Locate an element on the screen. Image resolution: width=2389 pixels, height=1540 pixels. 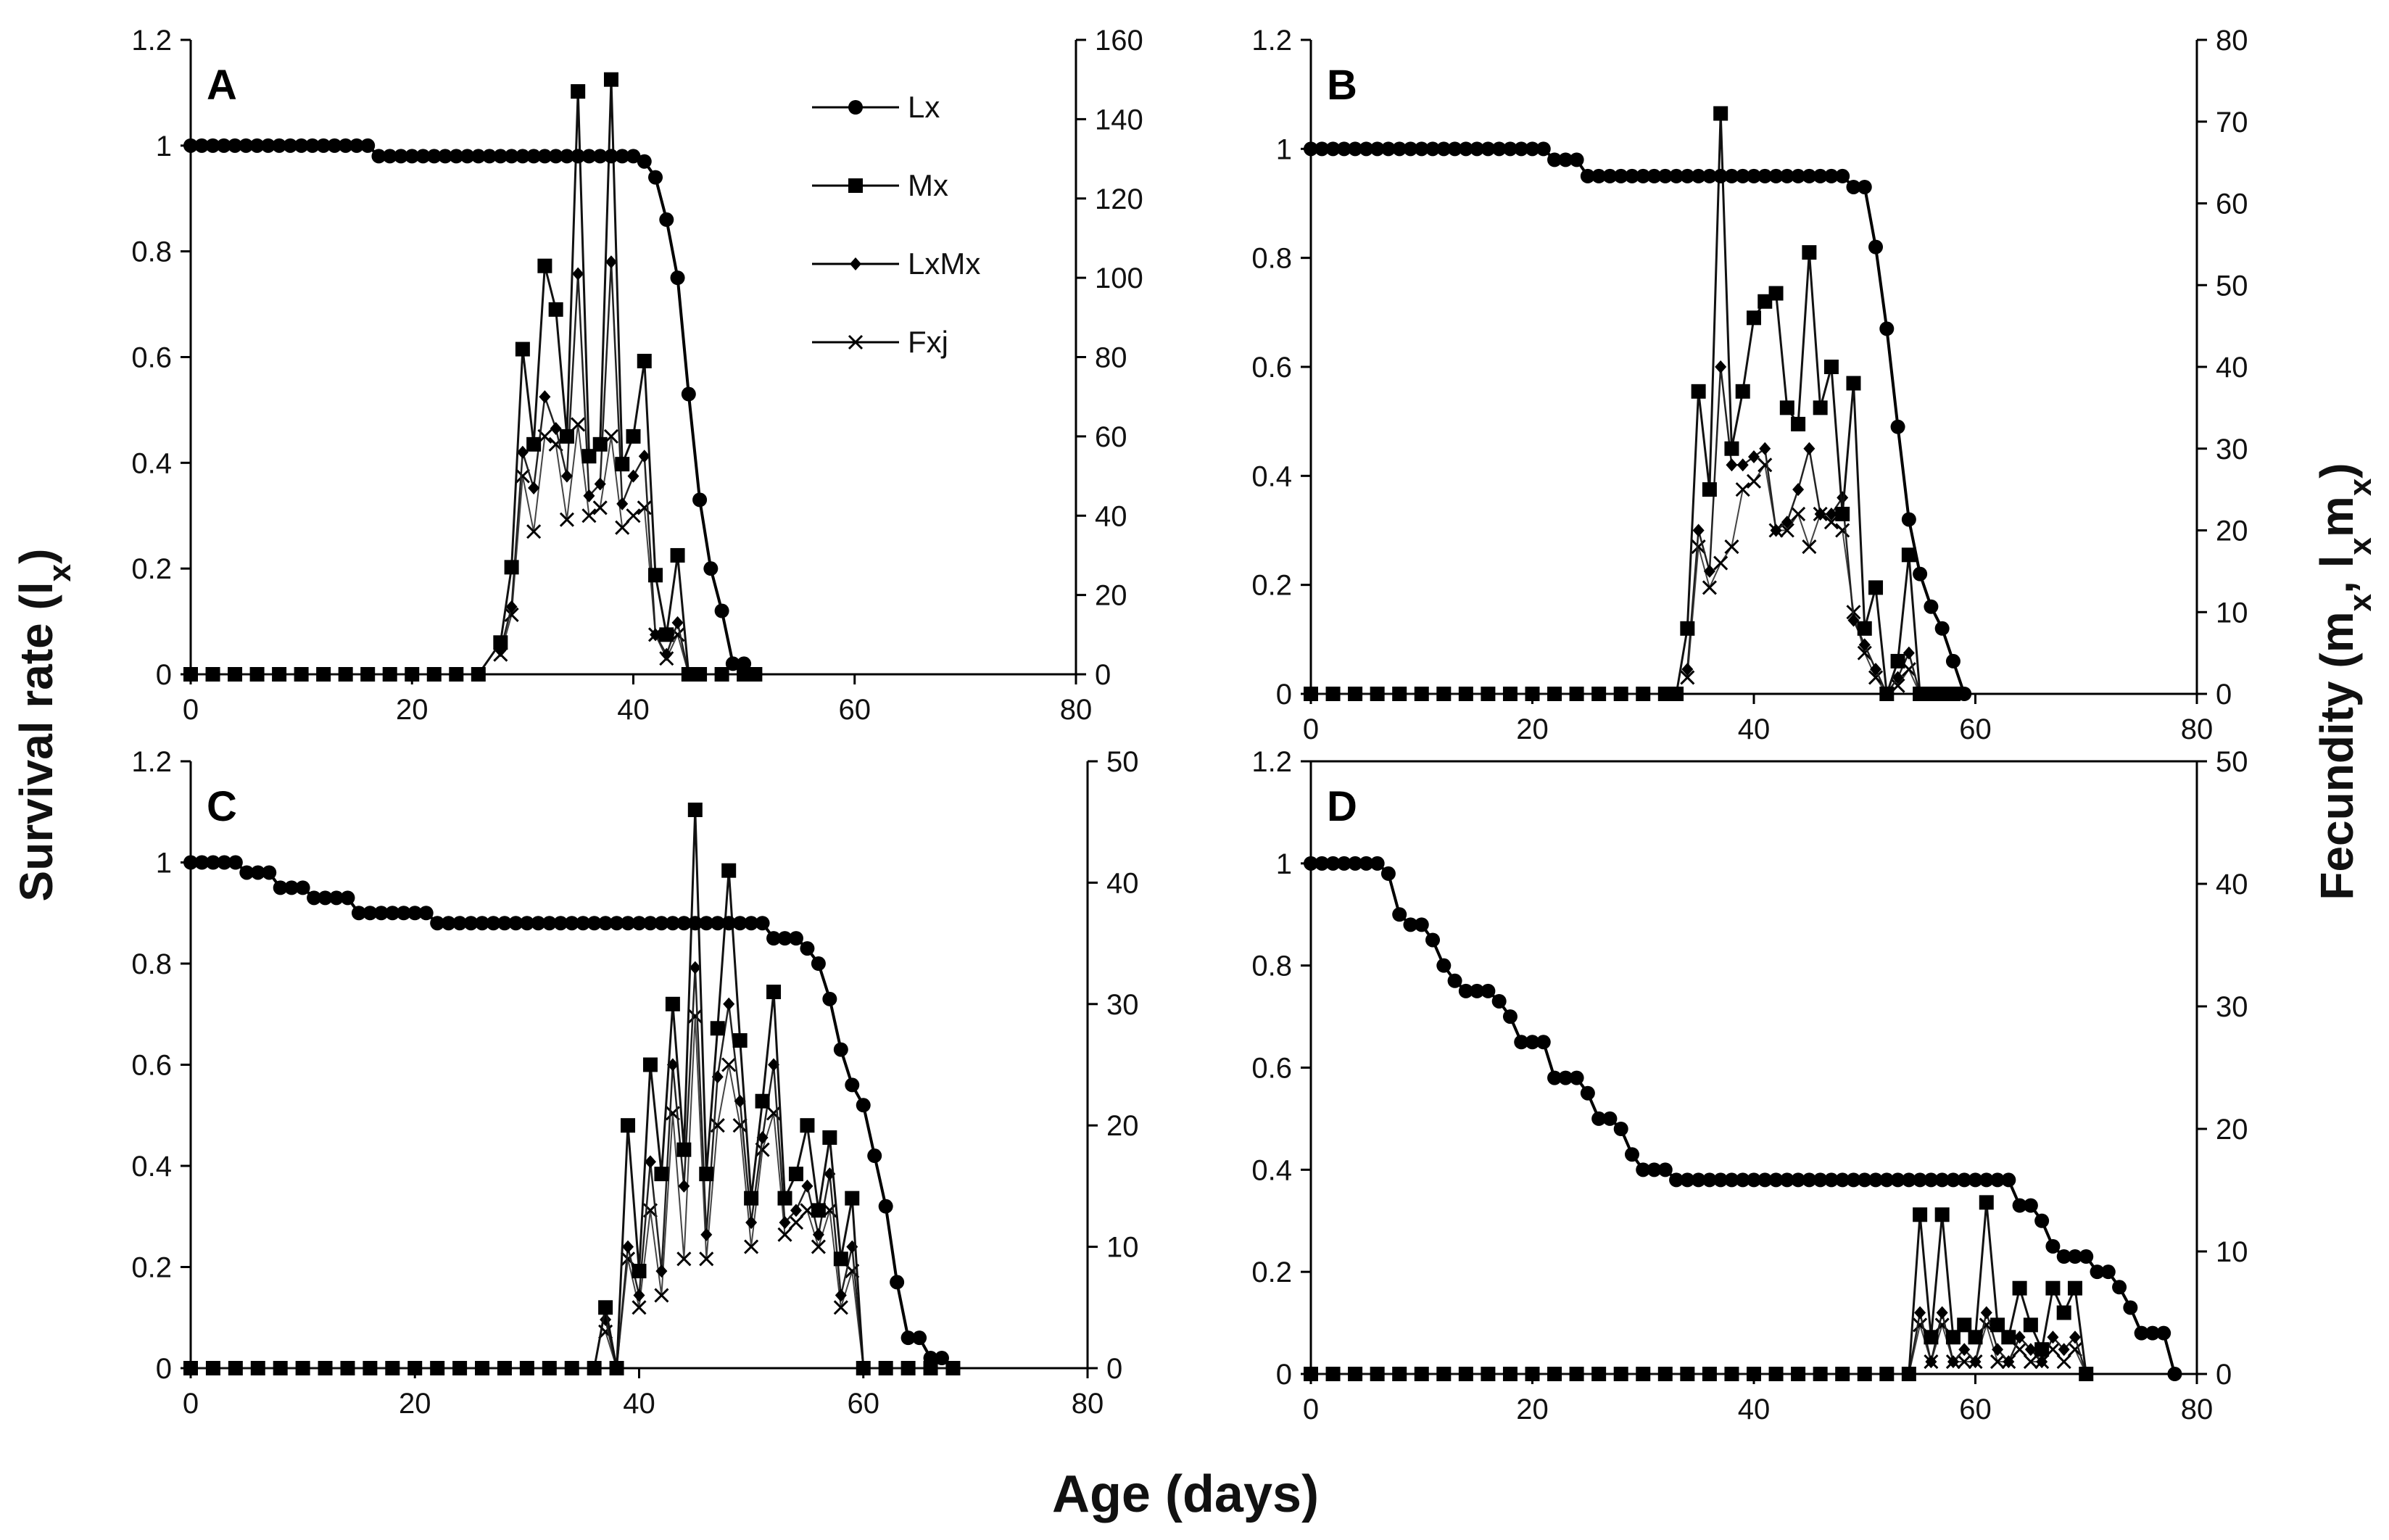
panel-a-ytick-right-label: 160 is located at coordinates (1119, 41).